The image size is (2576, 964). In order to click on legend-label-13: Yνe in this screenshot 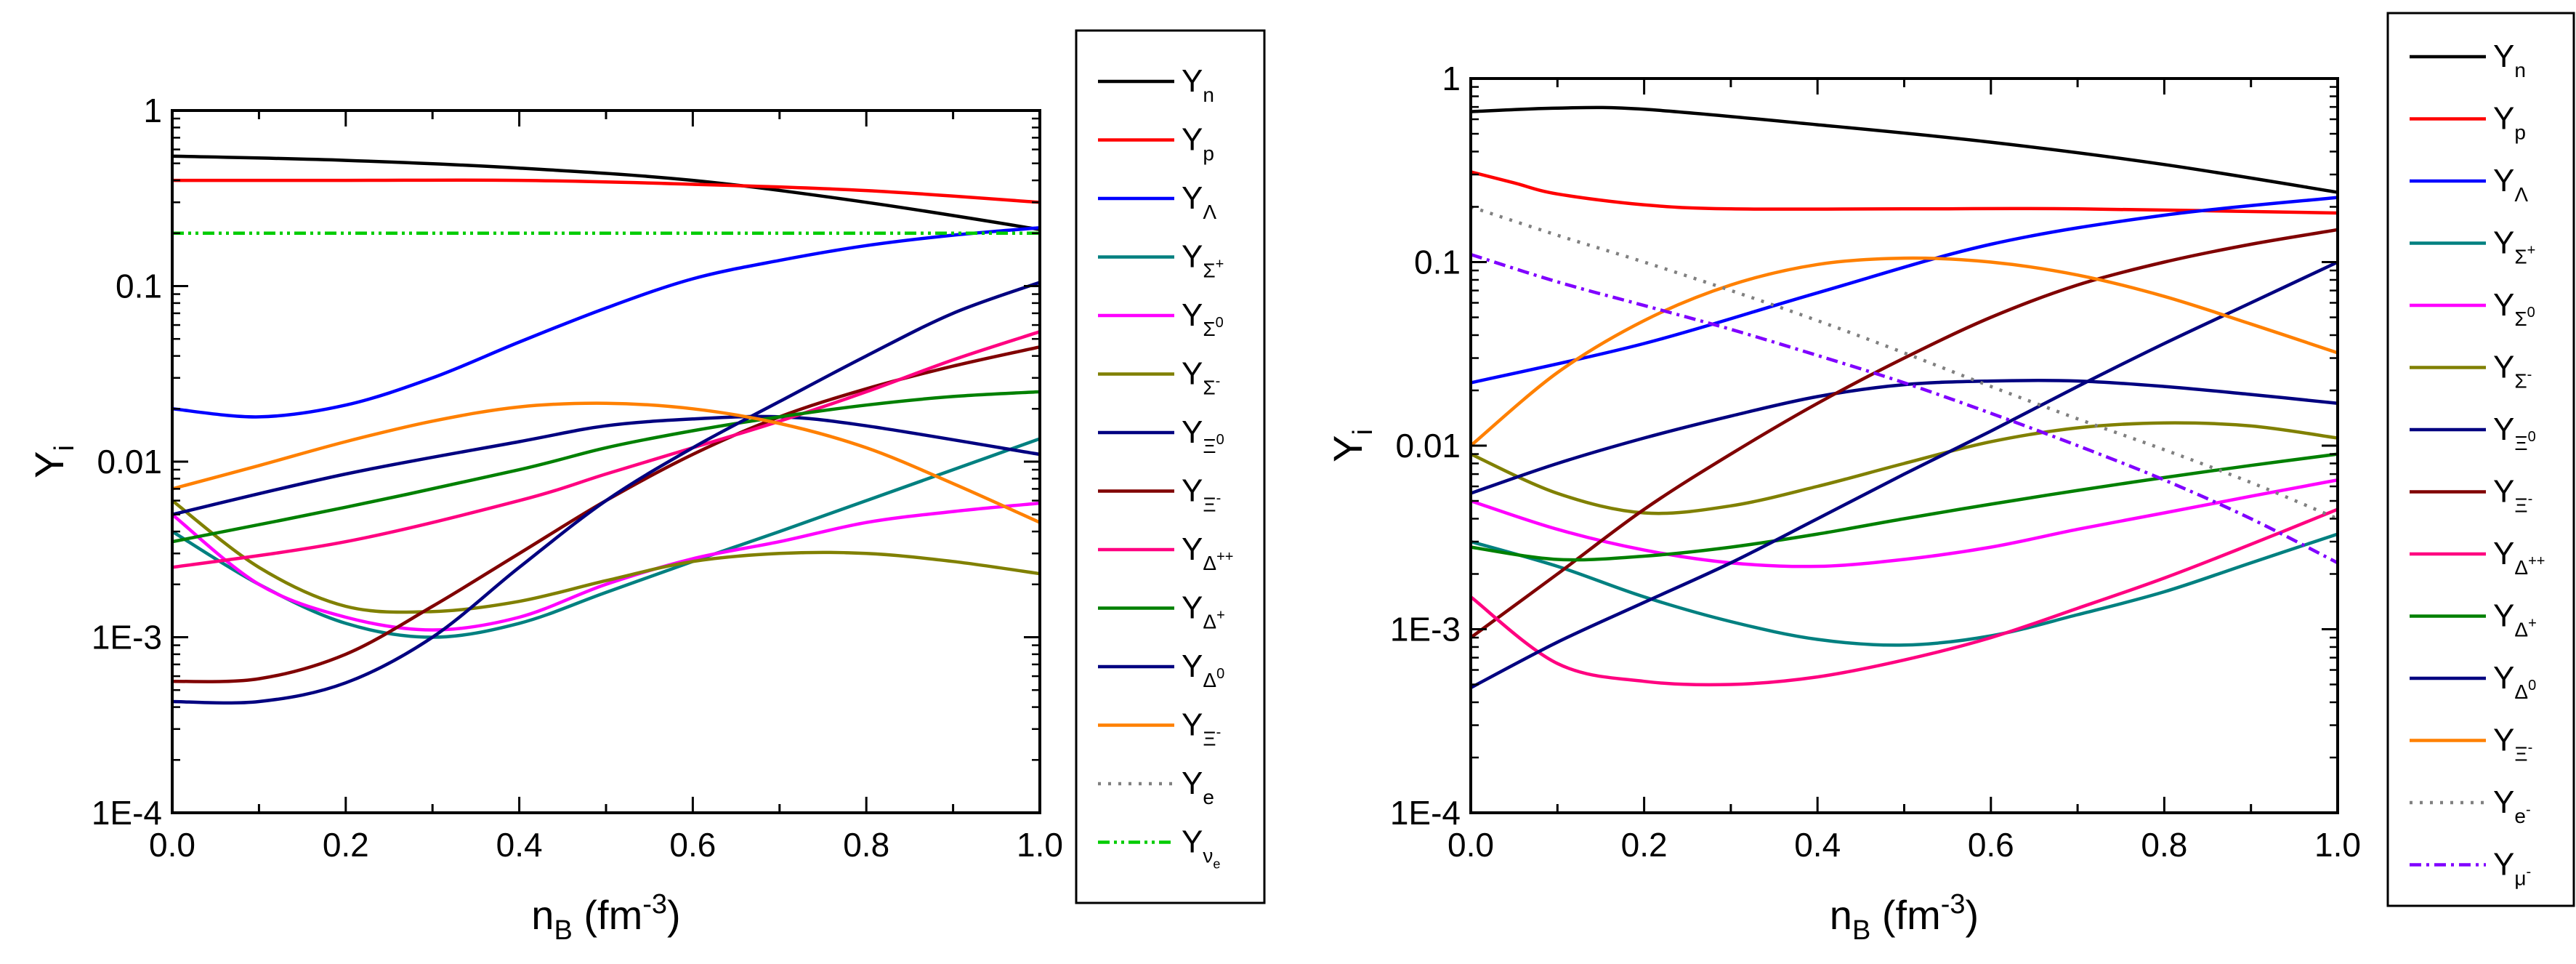, I will do `click(1201, 848)`.